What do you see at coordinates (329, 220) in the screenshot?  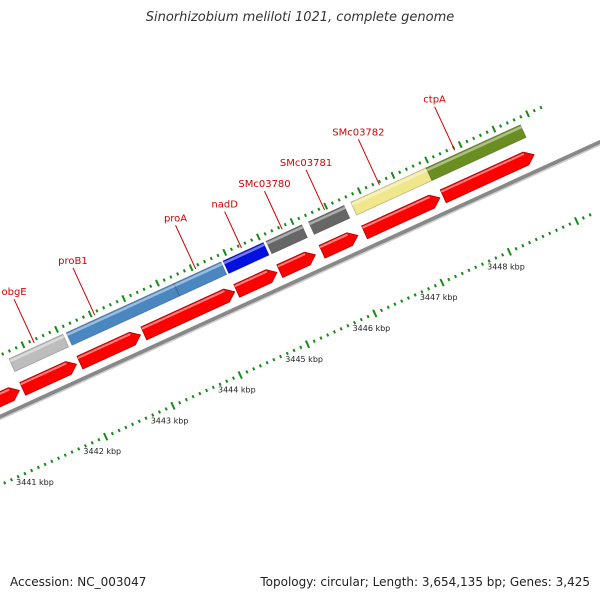 I see `gene-bar-smc03781` at bounding box center [329, 220].